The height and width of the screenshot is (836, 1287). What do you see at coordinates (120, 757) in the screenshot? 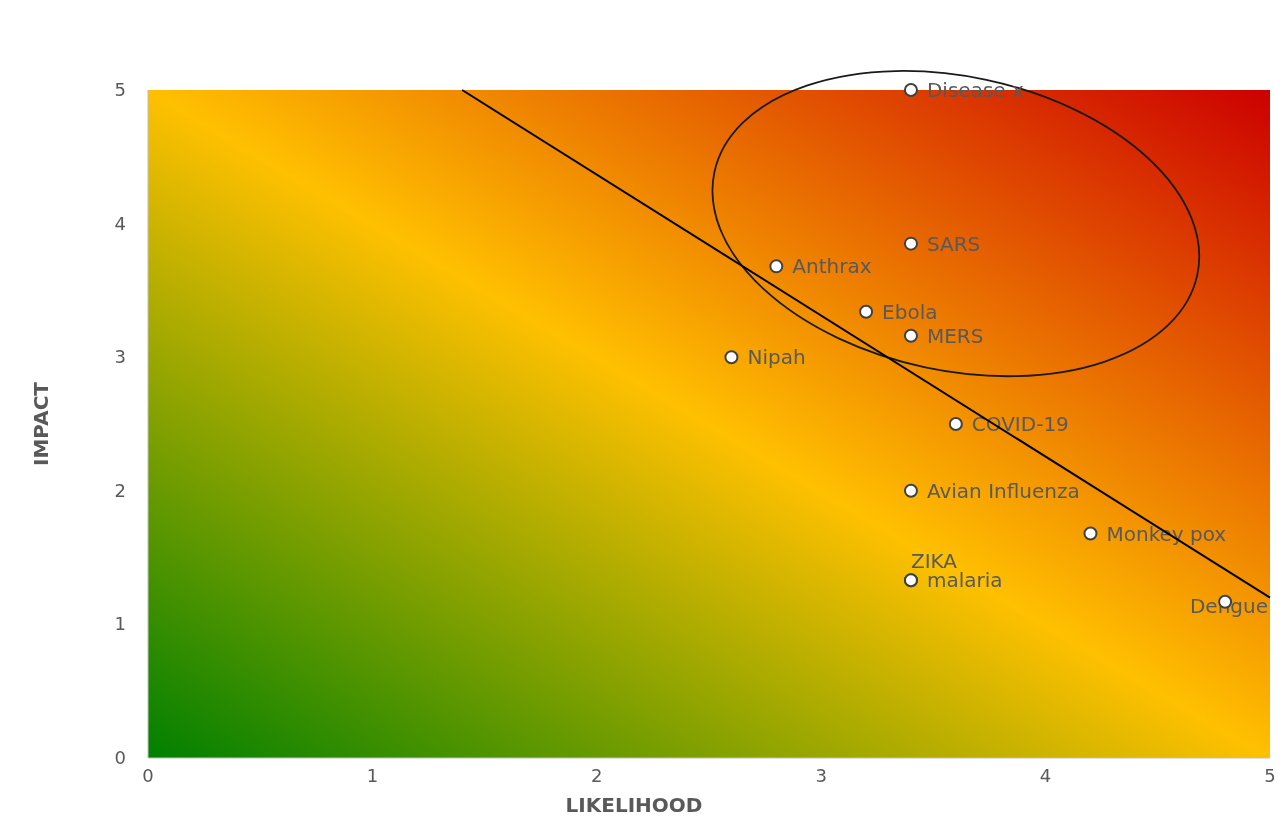
I see `y-tick-label: 0` at bounding box center [120, 757].